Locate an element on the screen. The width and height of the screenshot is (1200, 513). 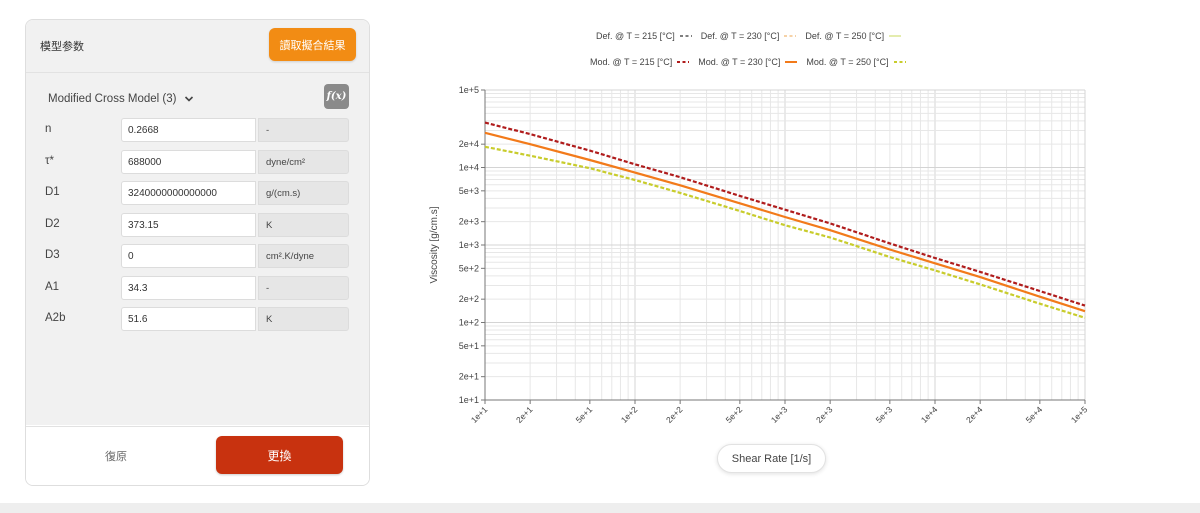
y-tick-label: 5e+2 is located at coordinates (469, 268).